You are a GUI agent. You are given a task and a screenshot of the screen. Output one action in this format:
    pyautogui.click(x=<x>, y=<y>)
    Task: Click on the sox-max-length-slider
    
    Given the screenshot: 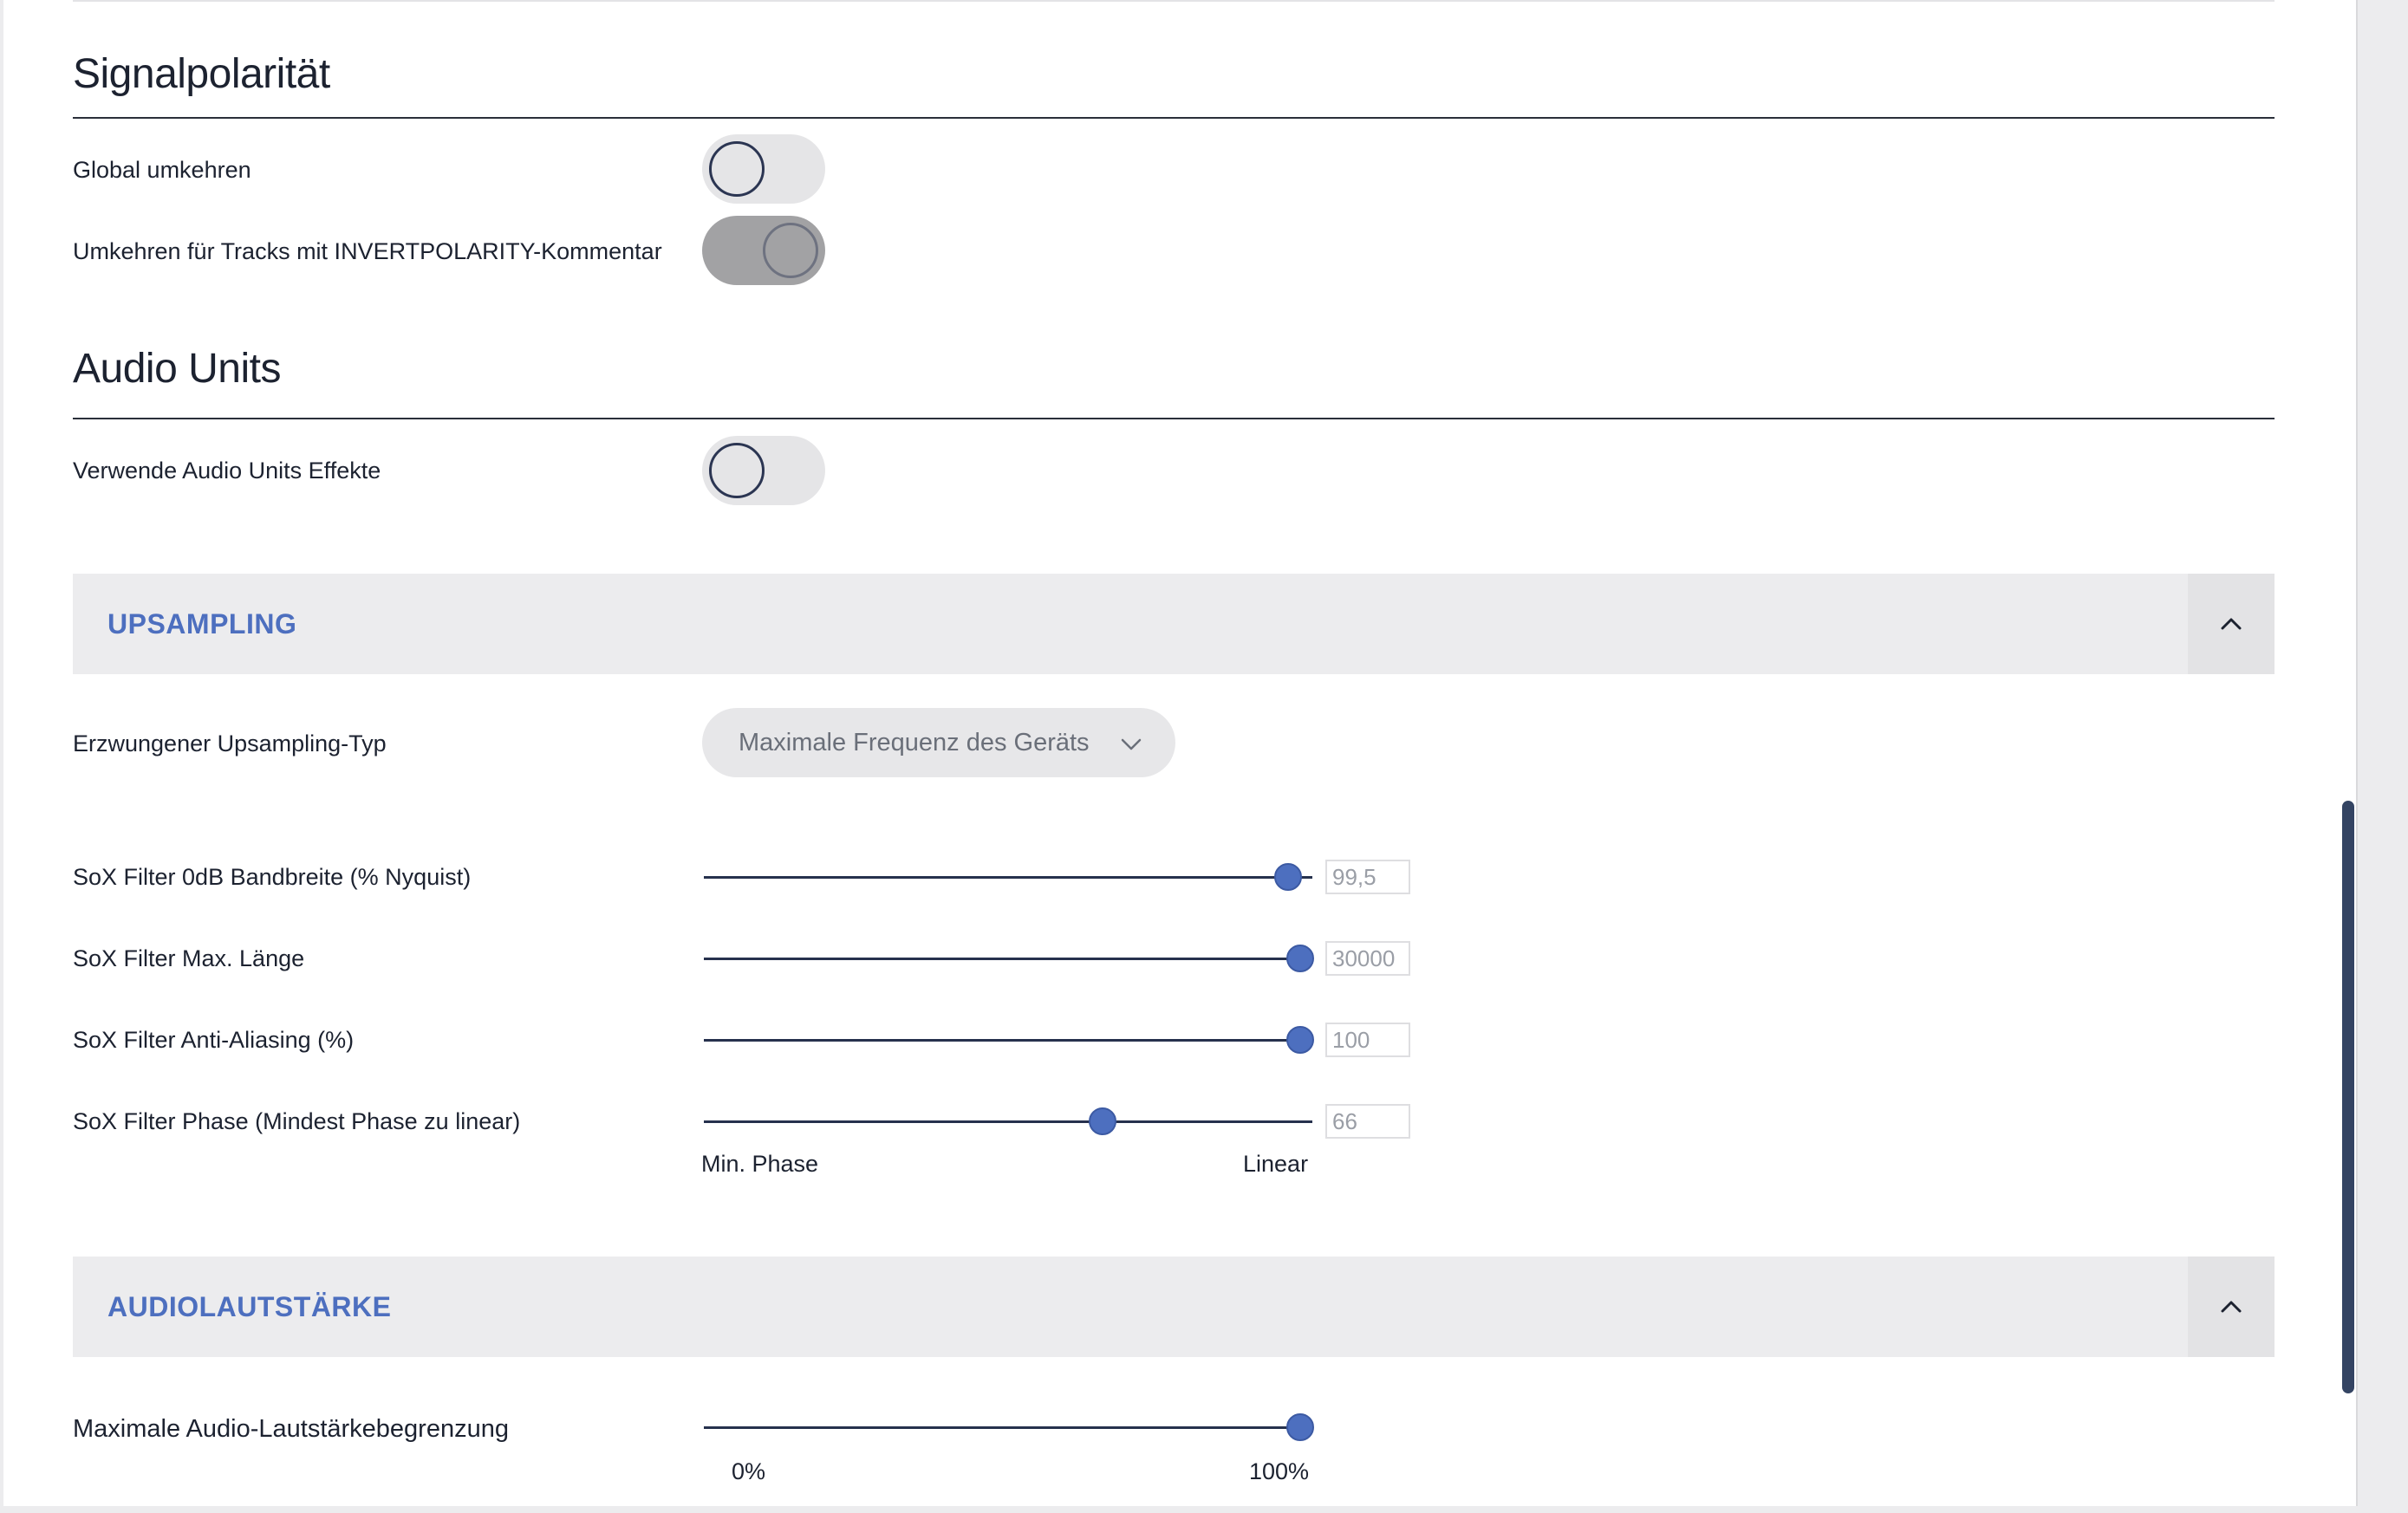 What is the action you would take?
    pyautogui.click(x=1009, y=958)
    